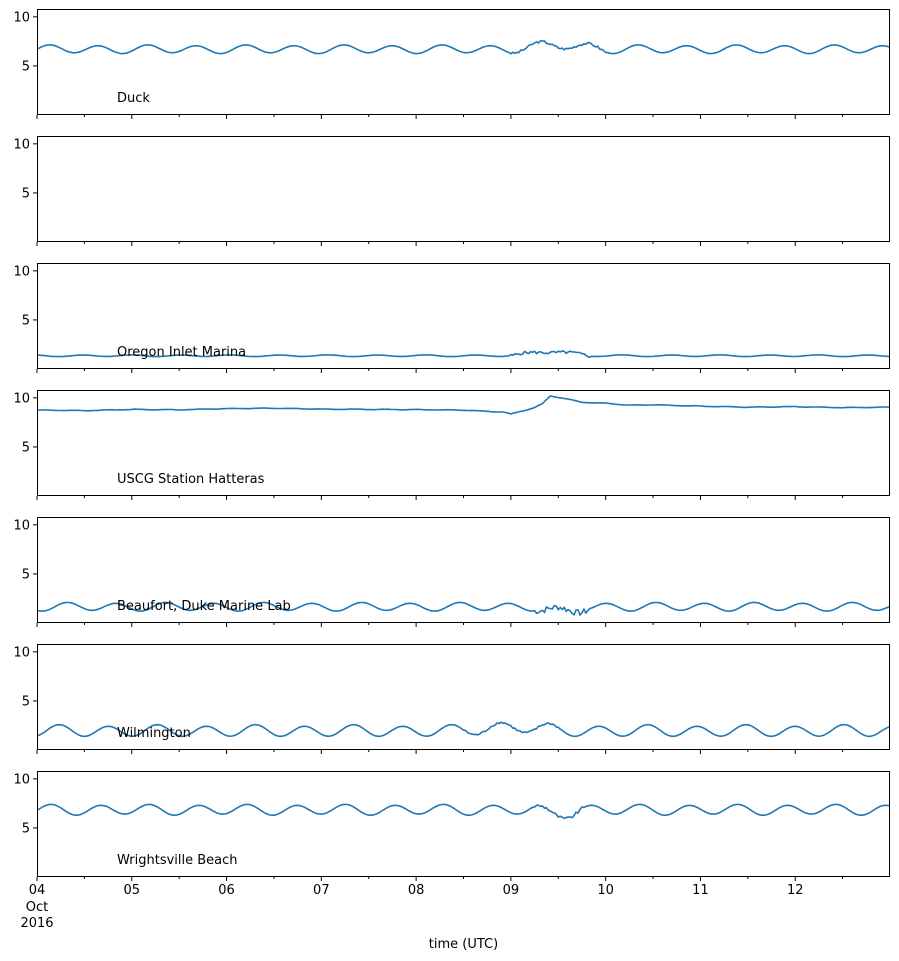 This screenshot has height=961, width=899. What do you see at coordinates (321, 890) in the screenshot?
I see `x-tick-label: 07` at bounding box center [321, 890].